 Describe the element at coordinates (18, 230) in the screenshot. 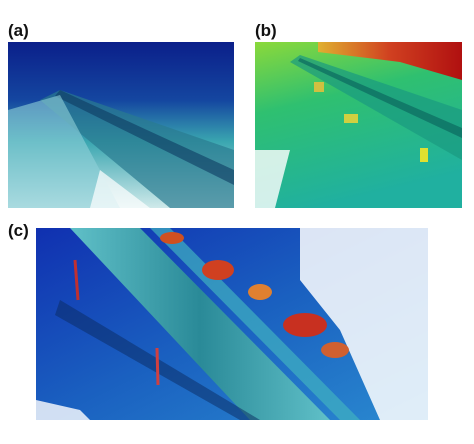

I see `panel-label: (c)` at that location.